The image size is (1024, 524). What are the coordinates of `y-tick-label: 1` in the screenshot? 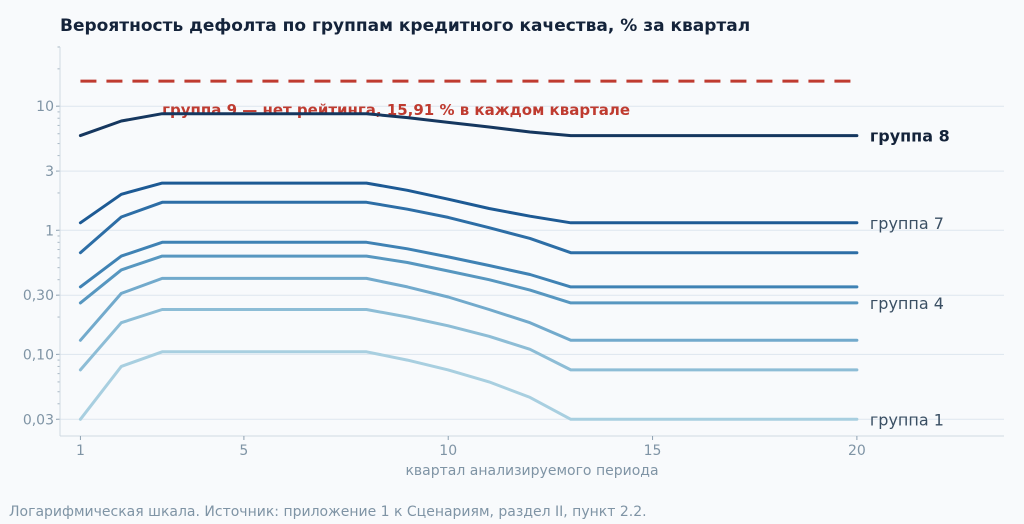 It's located at (49, 231).